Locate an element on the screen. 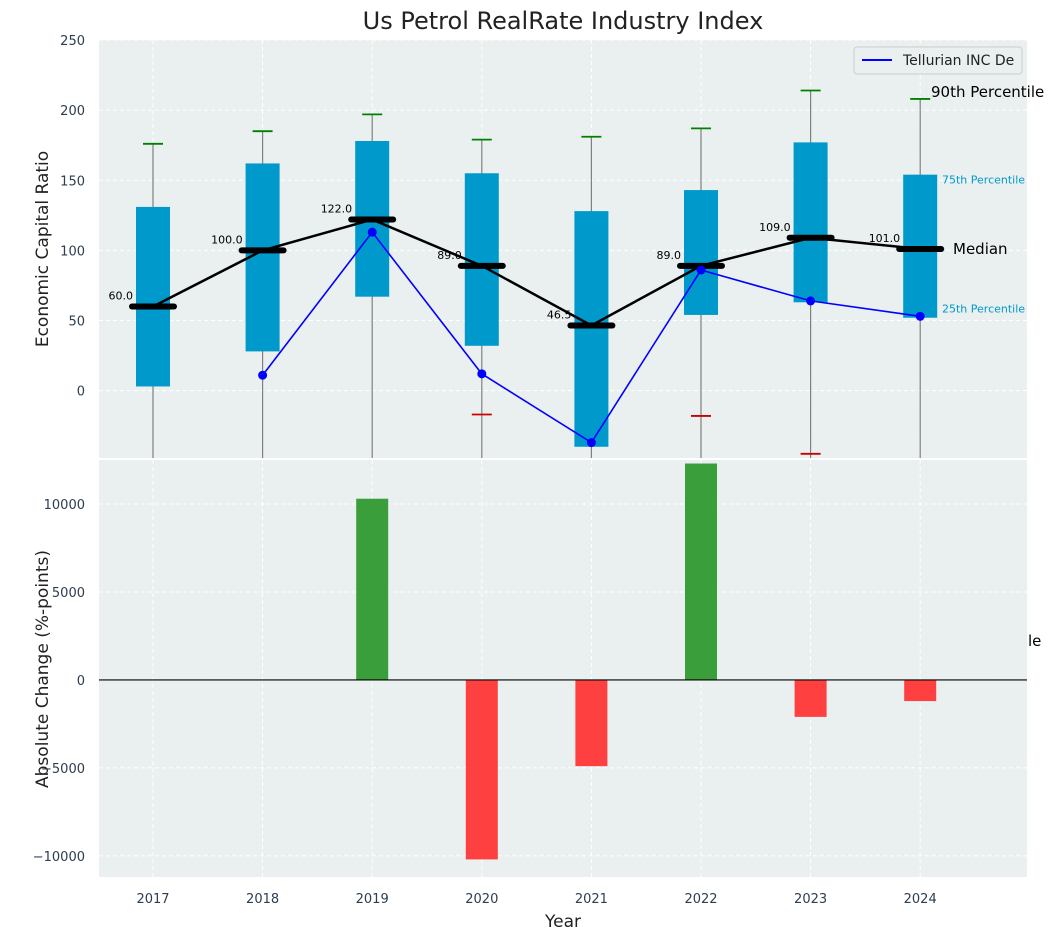  top-y-tick-label: 150 is located at coordinates (72, 181).